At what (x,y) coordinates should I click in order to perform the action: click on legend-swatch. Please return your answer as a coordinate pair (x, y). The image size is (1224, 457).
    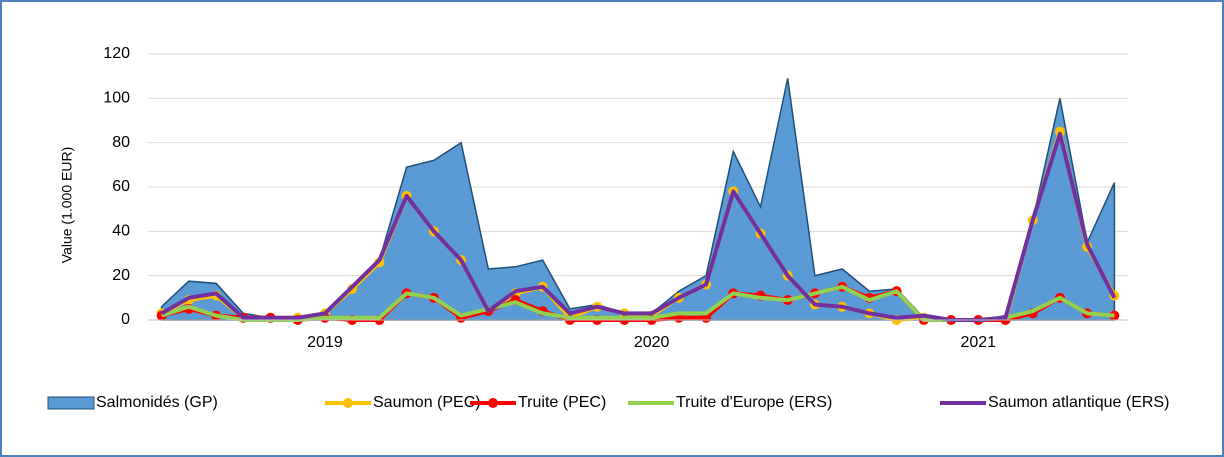
    Looking at the image, I should click on (71, 403).